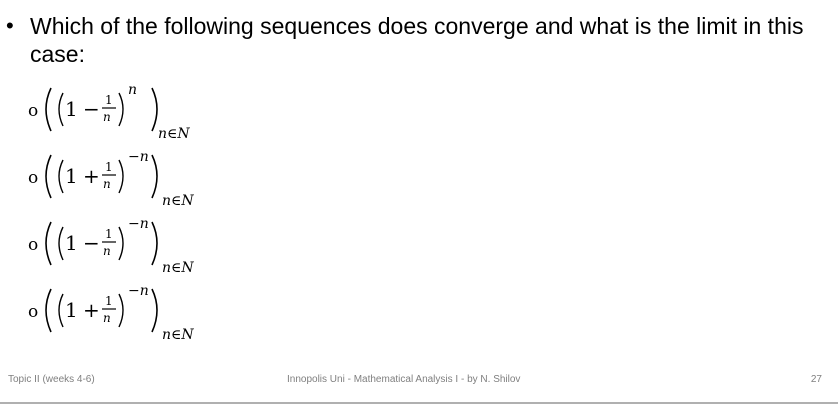 The width and height of the screenshot is (838, 405). Describe the element at coordinates (419, 403) in the screenshot. I see `bottom-divider` at that location.